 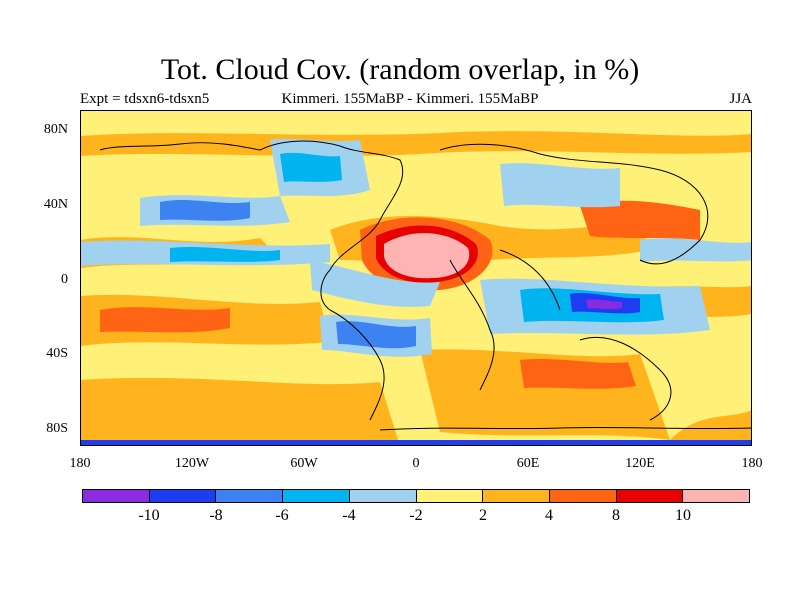 What do you see at coordinates (426, 254) in the screenshot?
I see `tropical-maximum` at bounding box center [426, 254].